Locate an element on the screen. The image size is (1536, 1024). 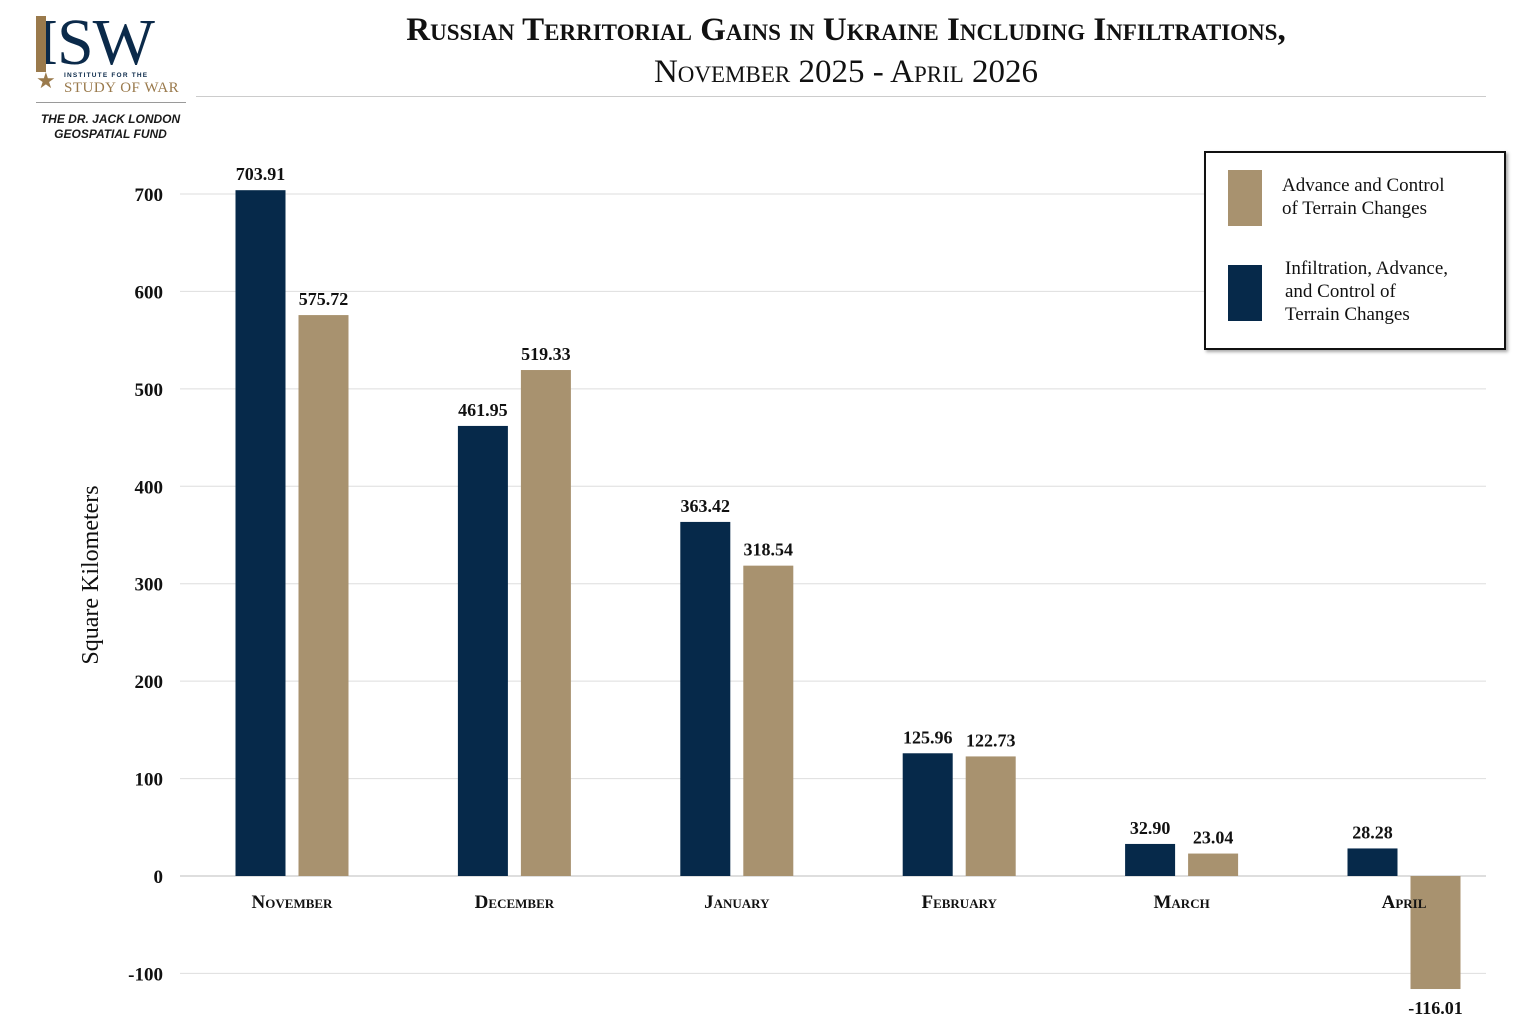
y-axis-label: Square Kilometers is located at coordinates (91, 574).